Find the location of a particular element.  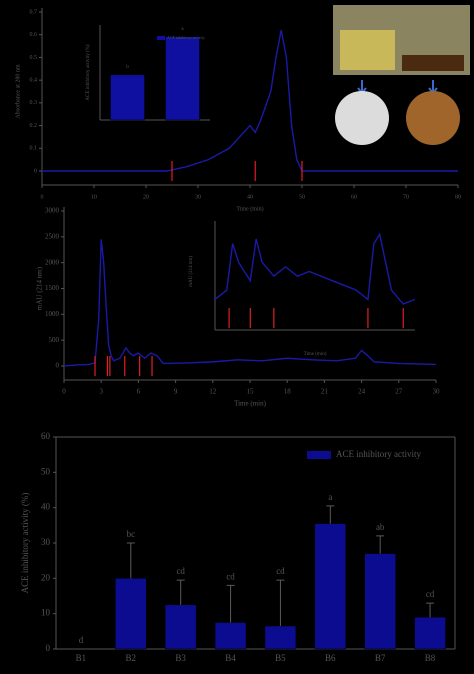

y-tick-label: 0.6 is located at coordinates (34, 35).